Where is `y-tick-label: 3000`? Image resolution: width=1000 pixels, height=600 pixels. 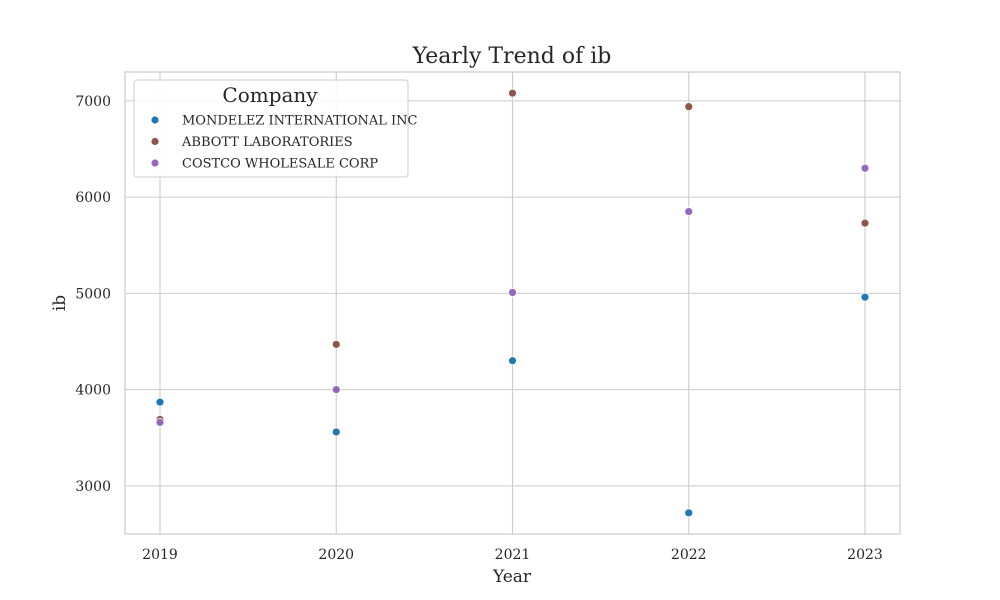 y-tick-label: 3000 is located at coordinates (93, 487).